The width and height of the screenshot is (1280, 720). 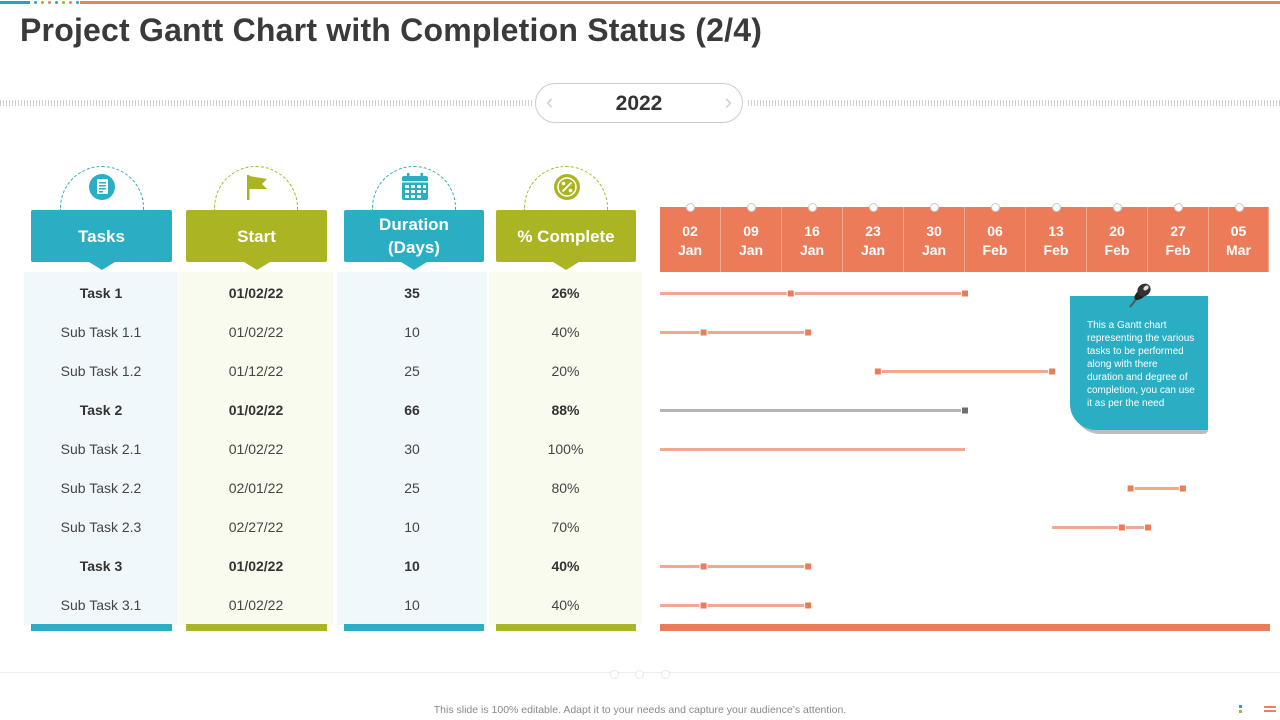 I want to click on tasks-column-bg, so click(x=101, y=448).